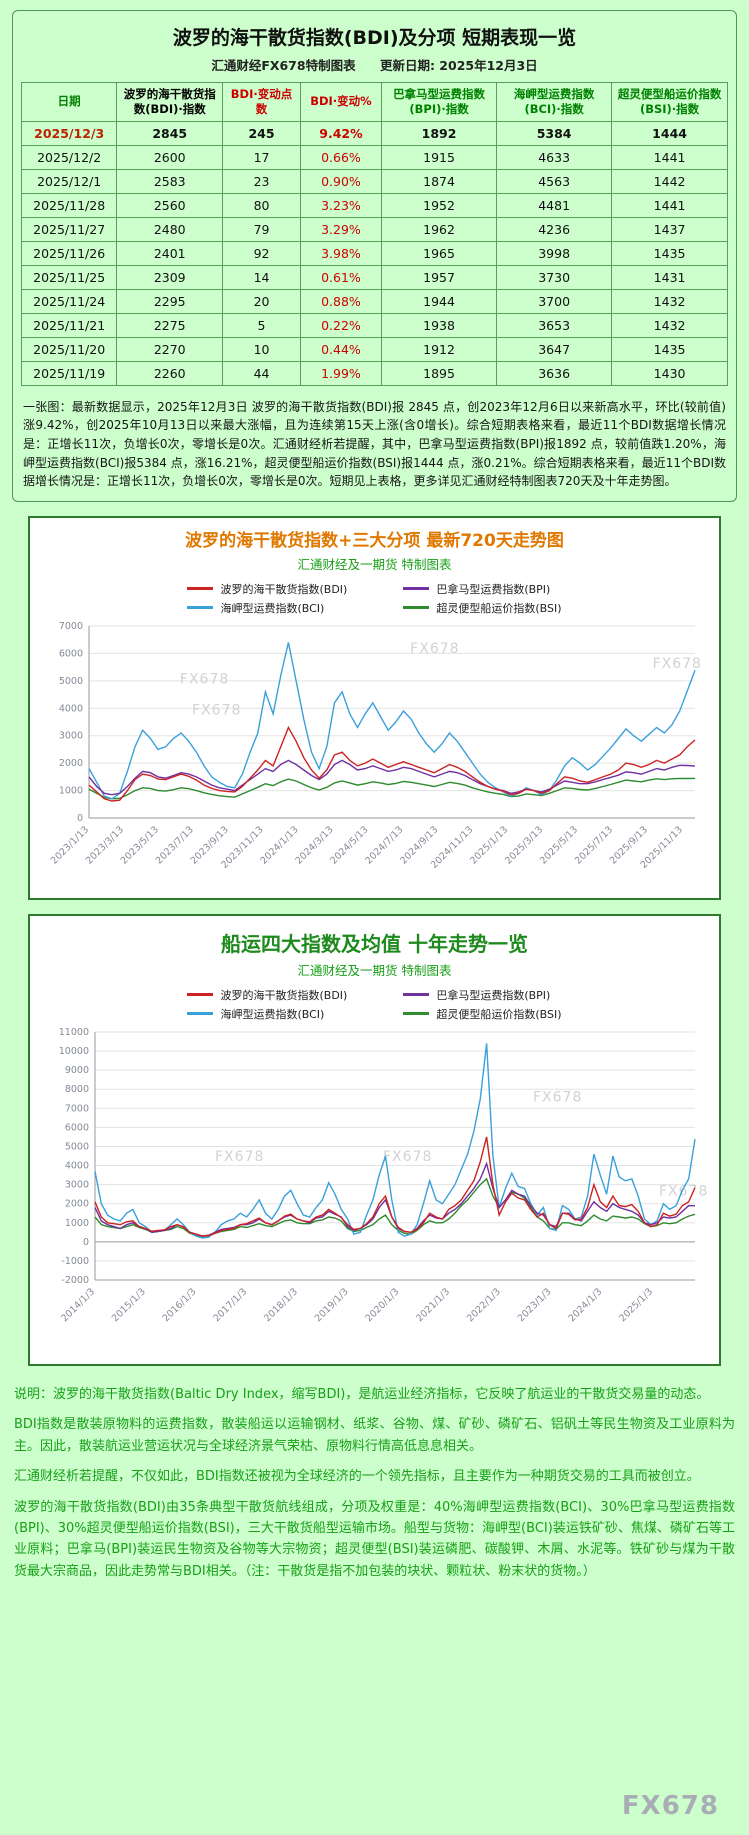 The height and width of the screenshot is (1835, 749). I want to click on table-cell: 0.90%, so click(341, 181).